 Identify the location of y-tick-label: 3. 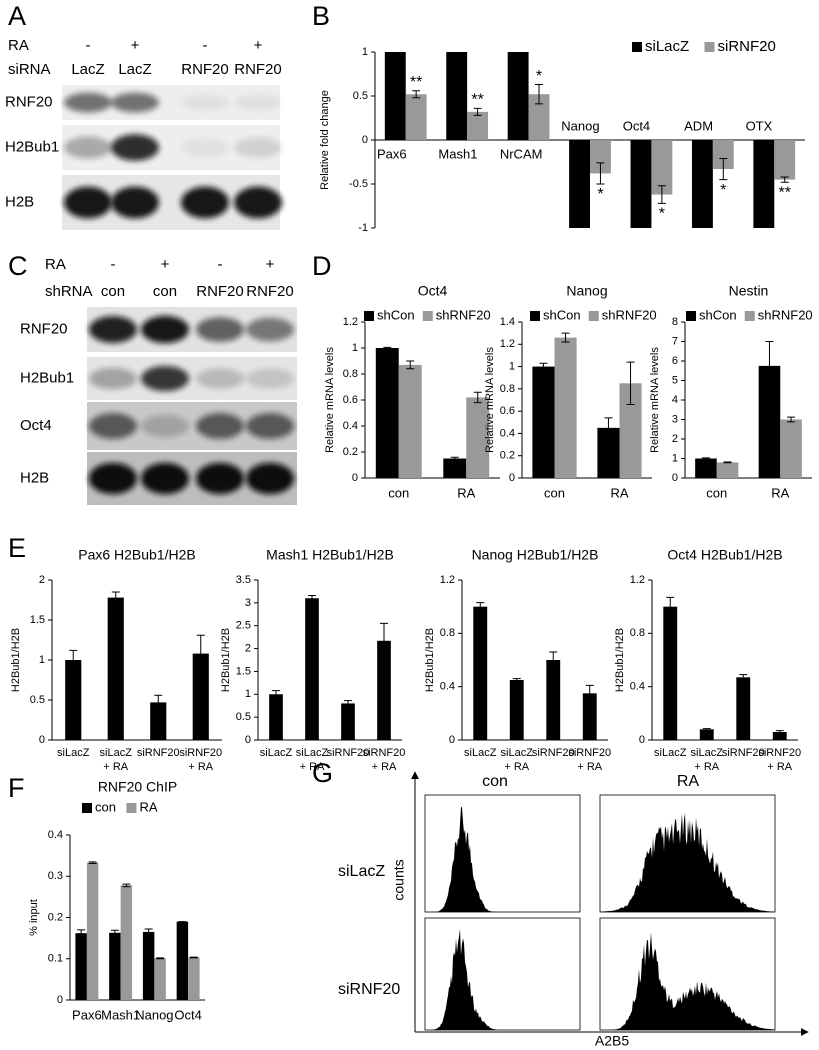
(675, 419).